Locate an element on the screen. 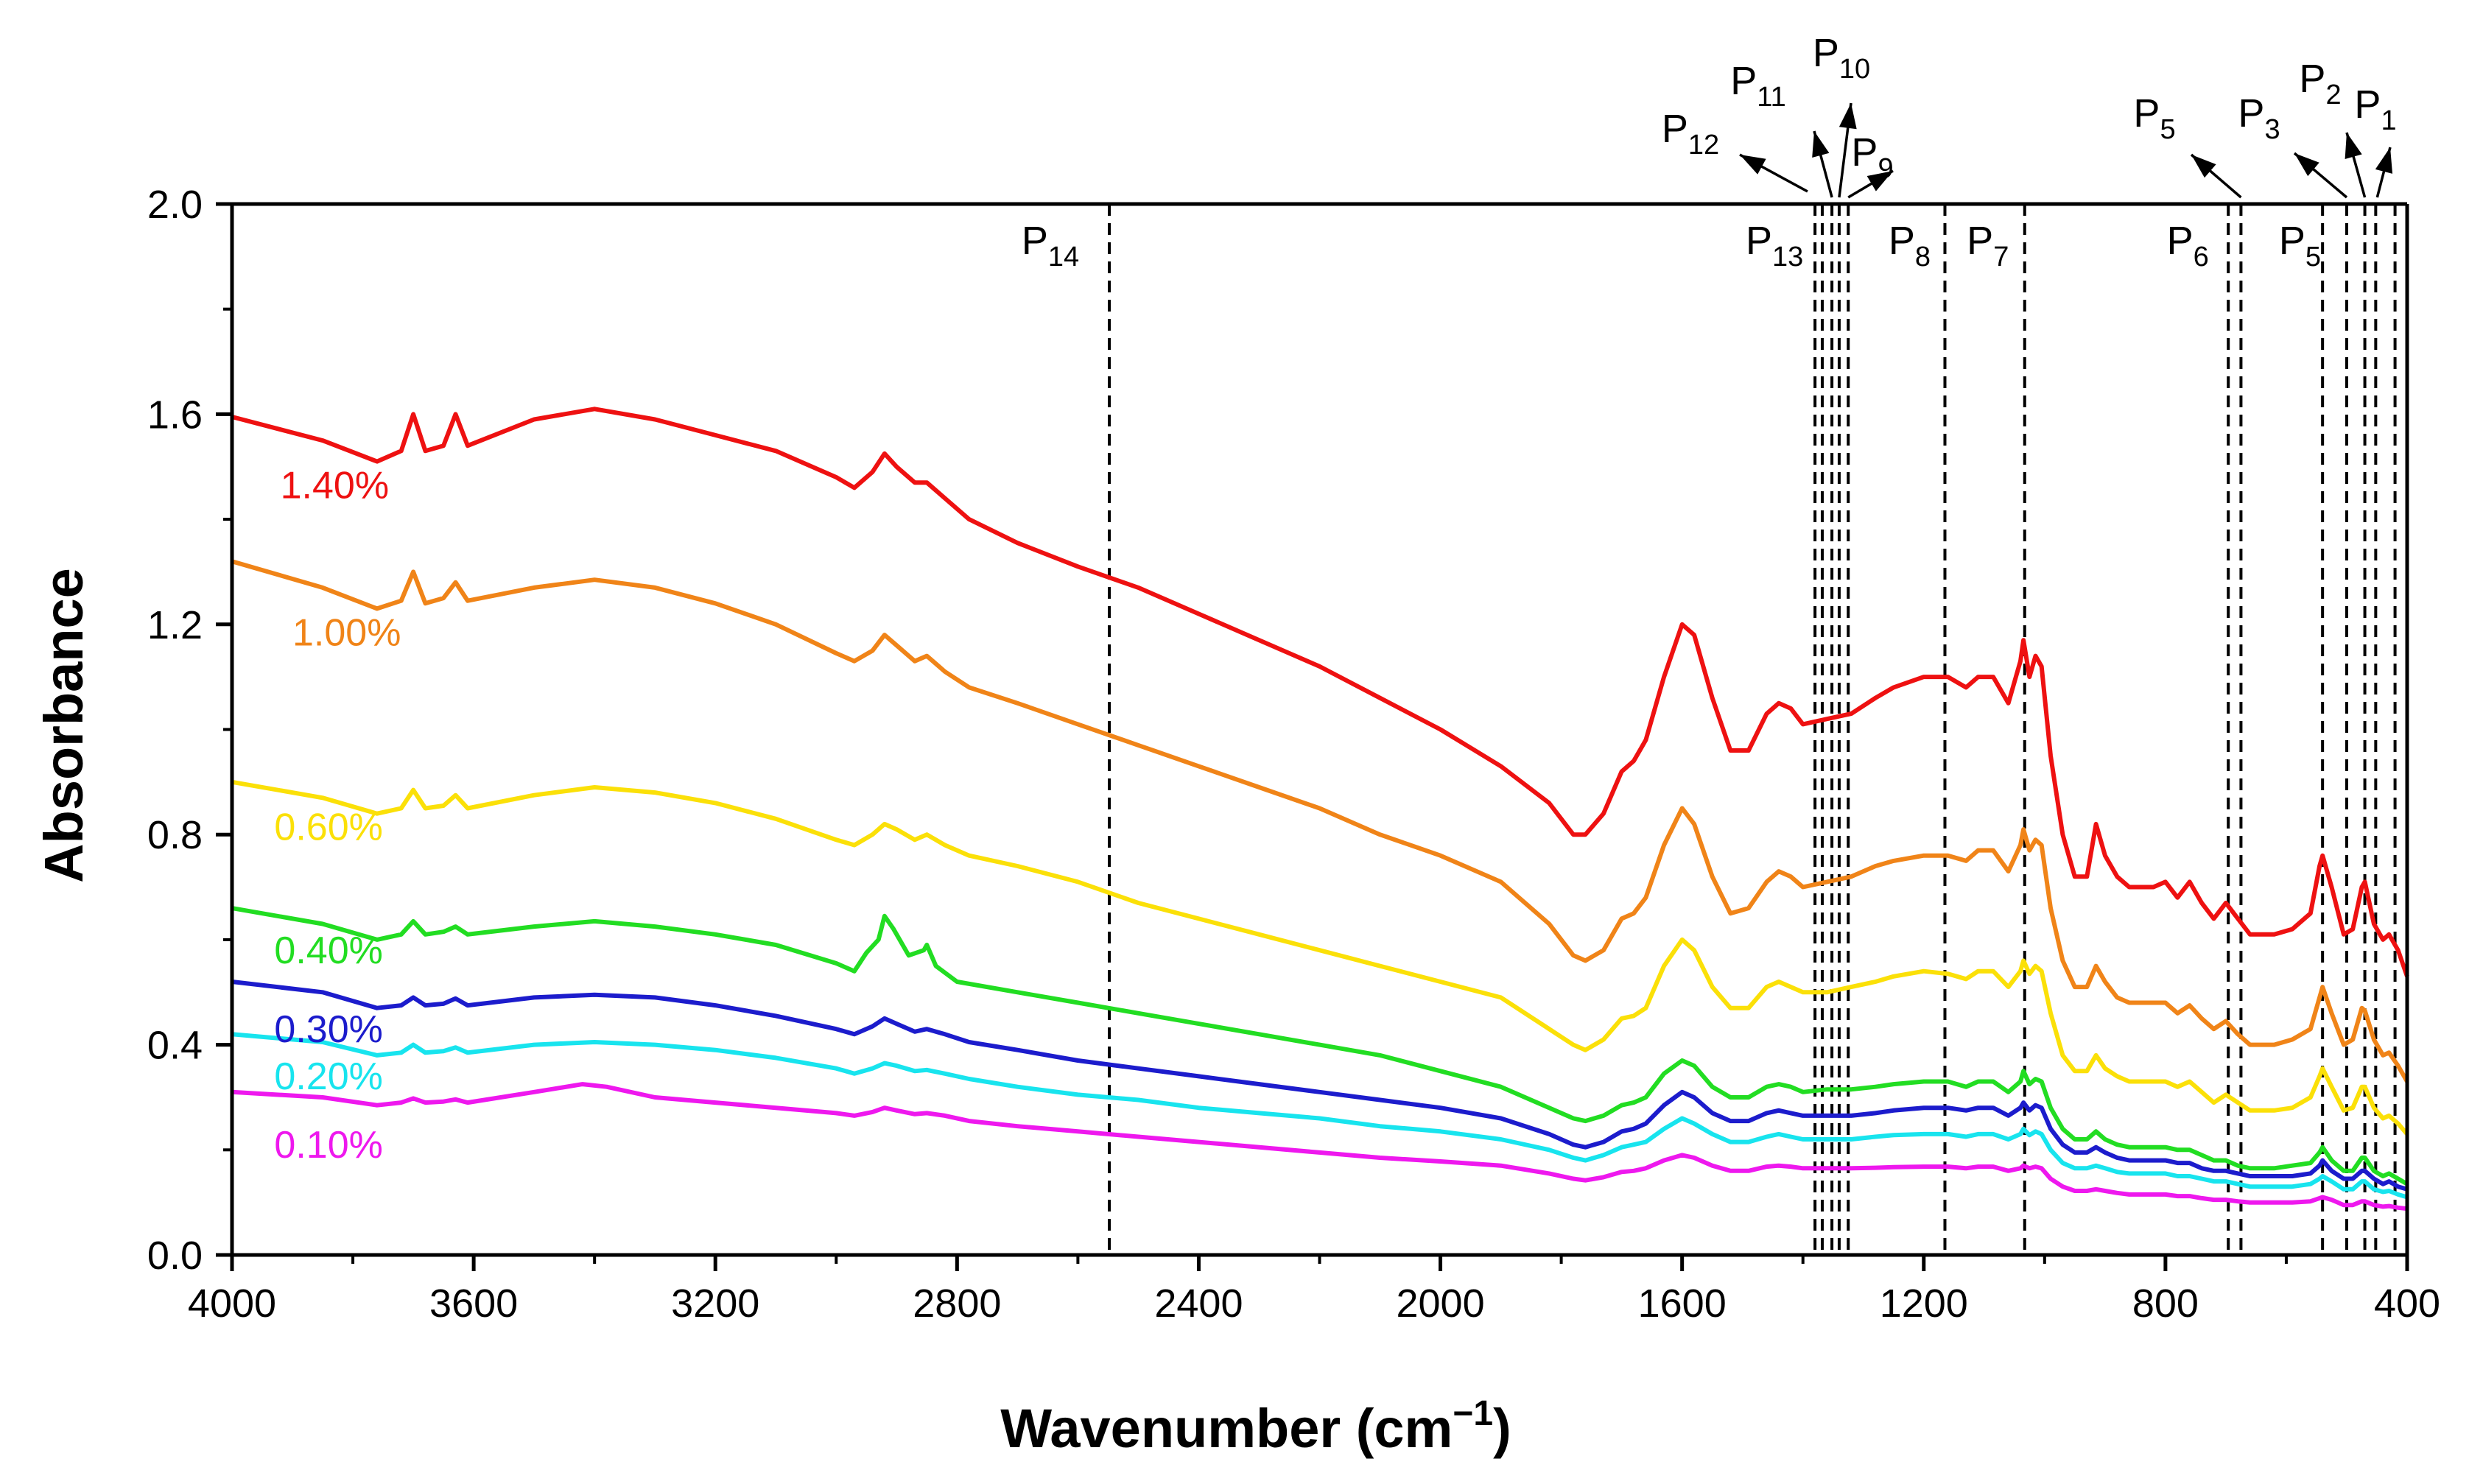 The image size is (2469, 1484). x-tick-label-3: 2800 is located at coordinates (957, 1304).